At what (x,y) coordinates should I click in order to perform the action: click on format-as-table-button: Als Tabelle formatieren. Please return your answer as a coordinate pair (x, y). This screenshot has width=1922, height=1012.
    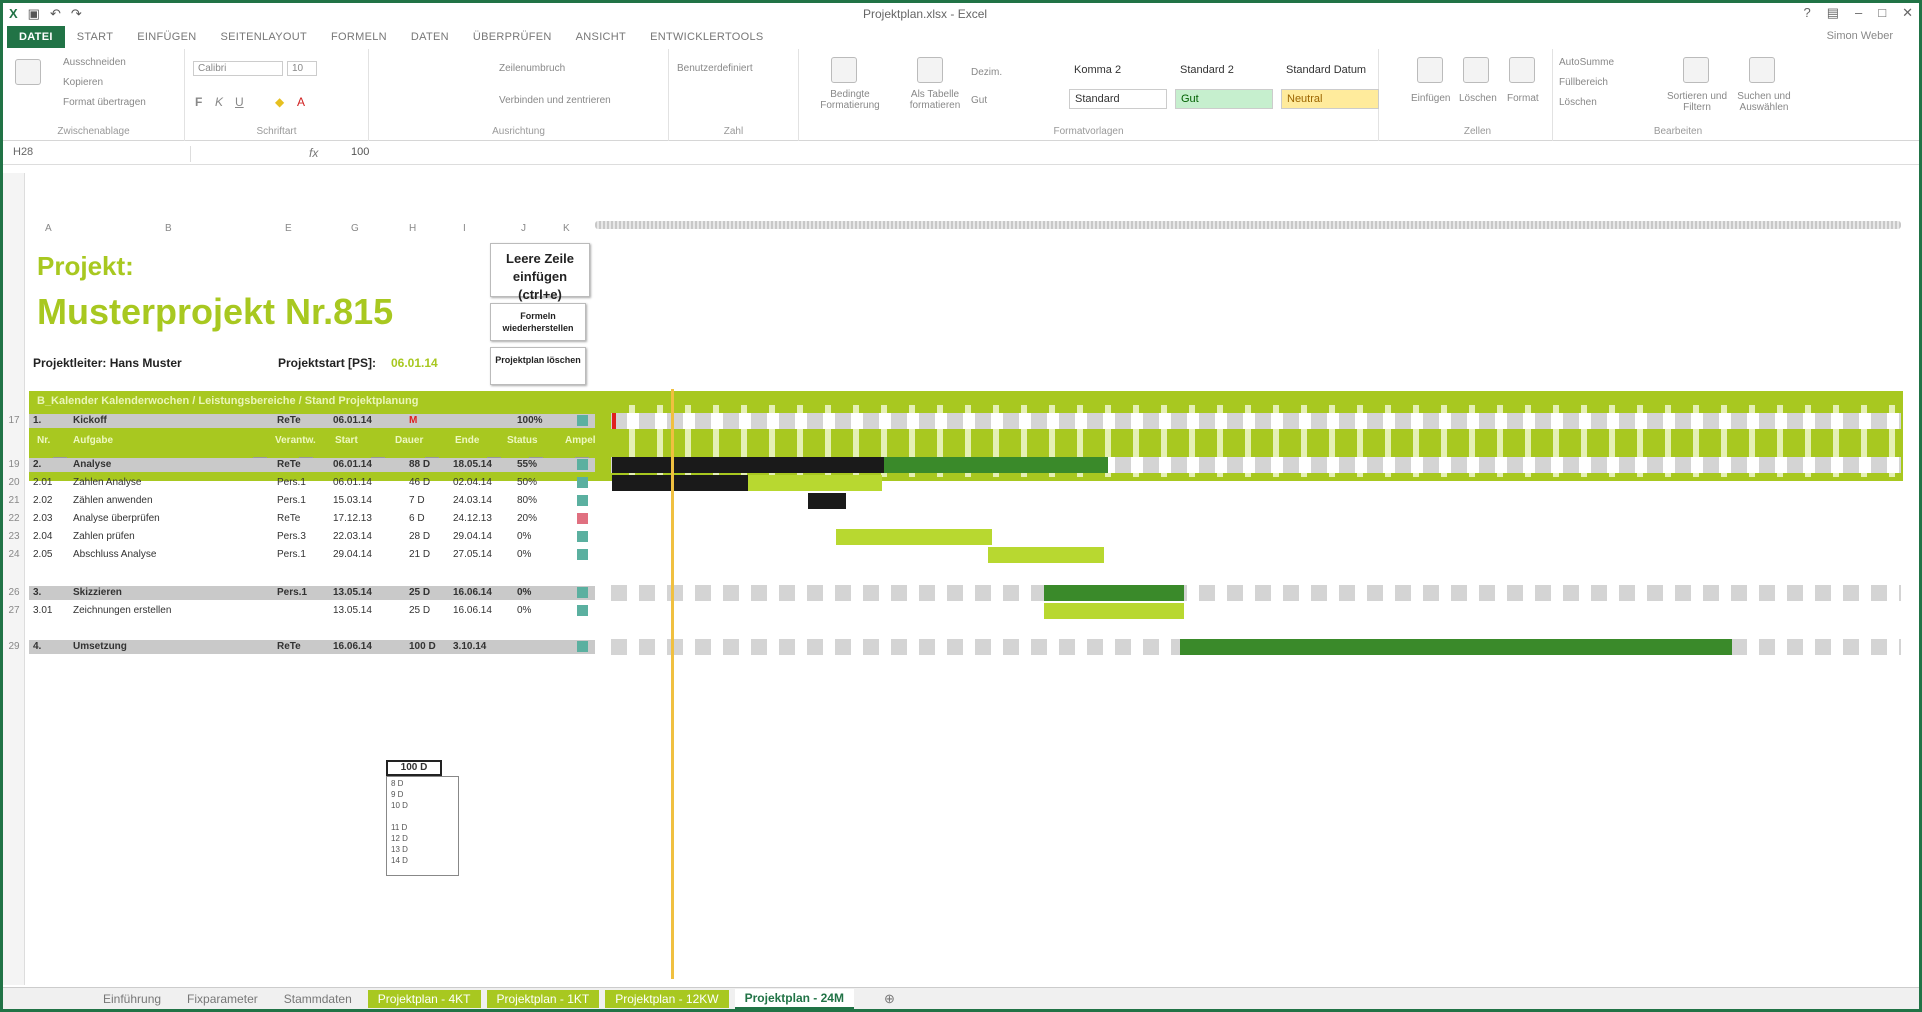
    Looking at the image, I should click on (935, 100).